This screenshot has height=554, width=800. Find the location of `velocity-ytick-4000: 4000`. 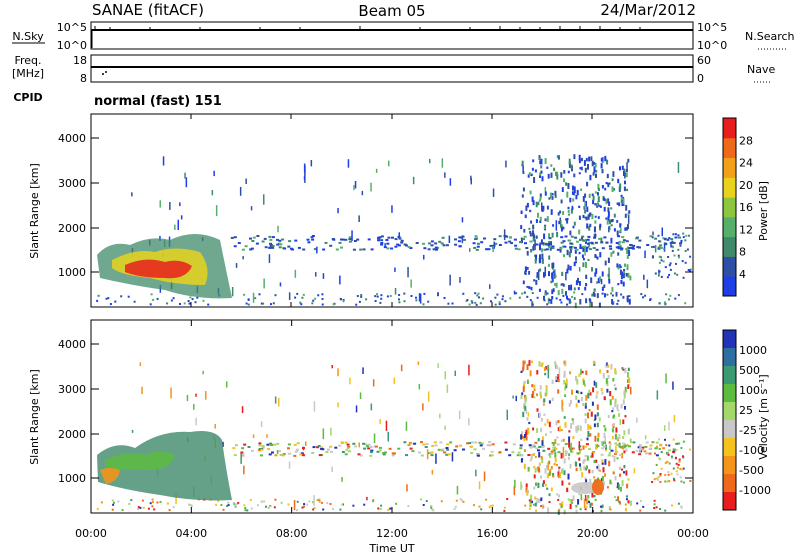

velocity-ytick-4000: 4000 is located at coordinates (72, 344).